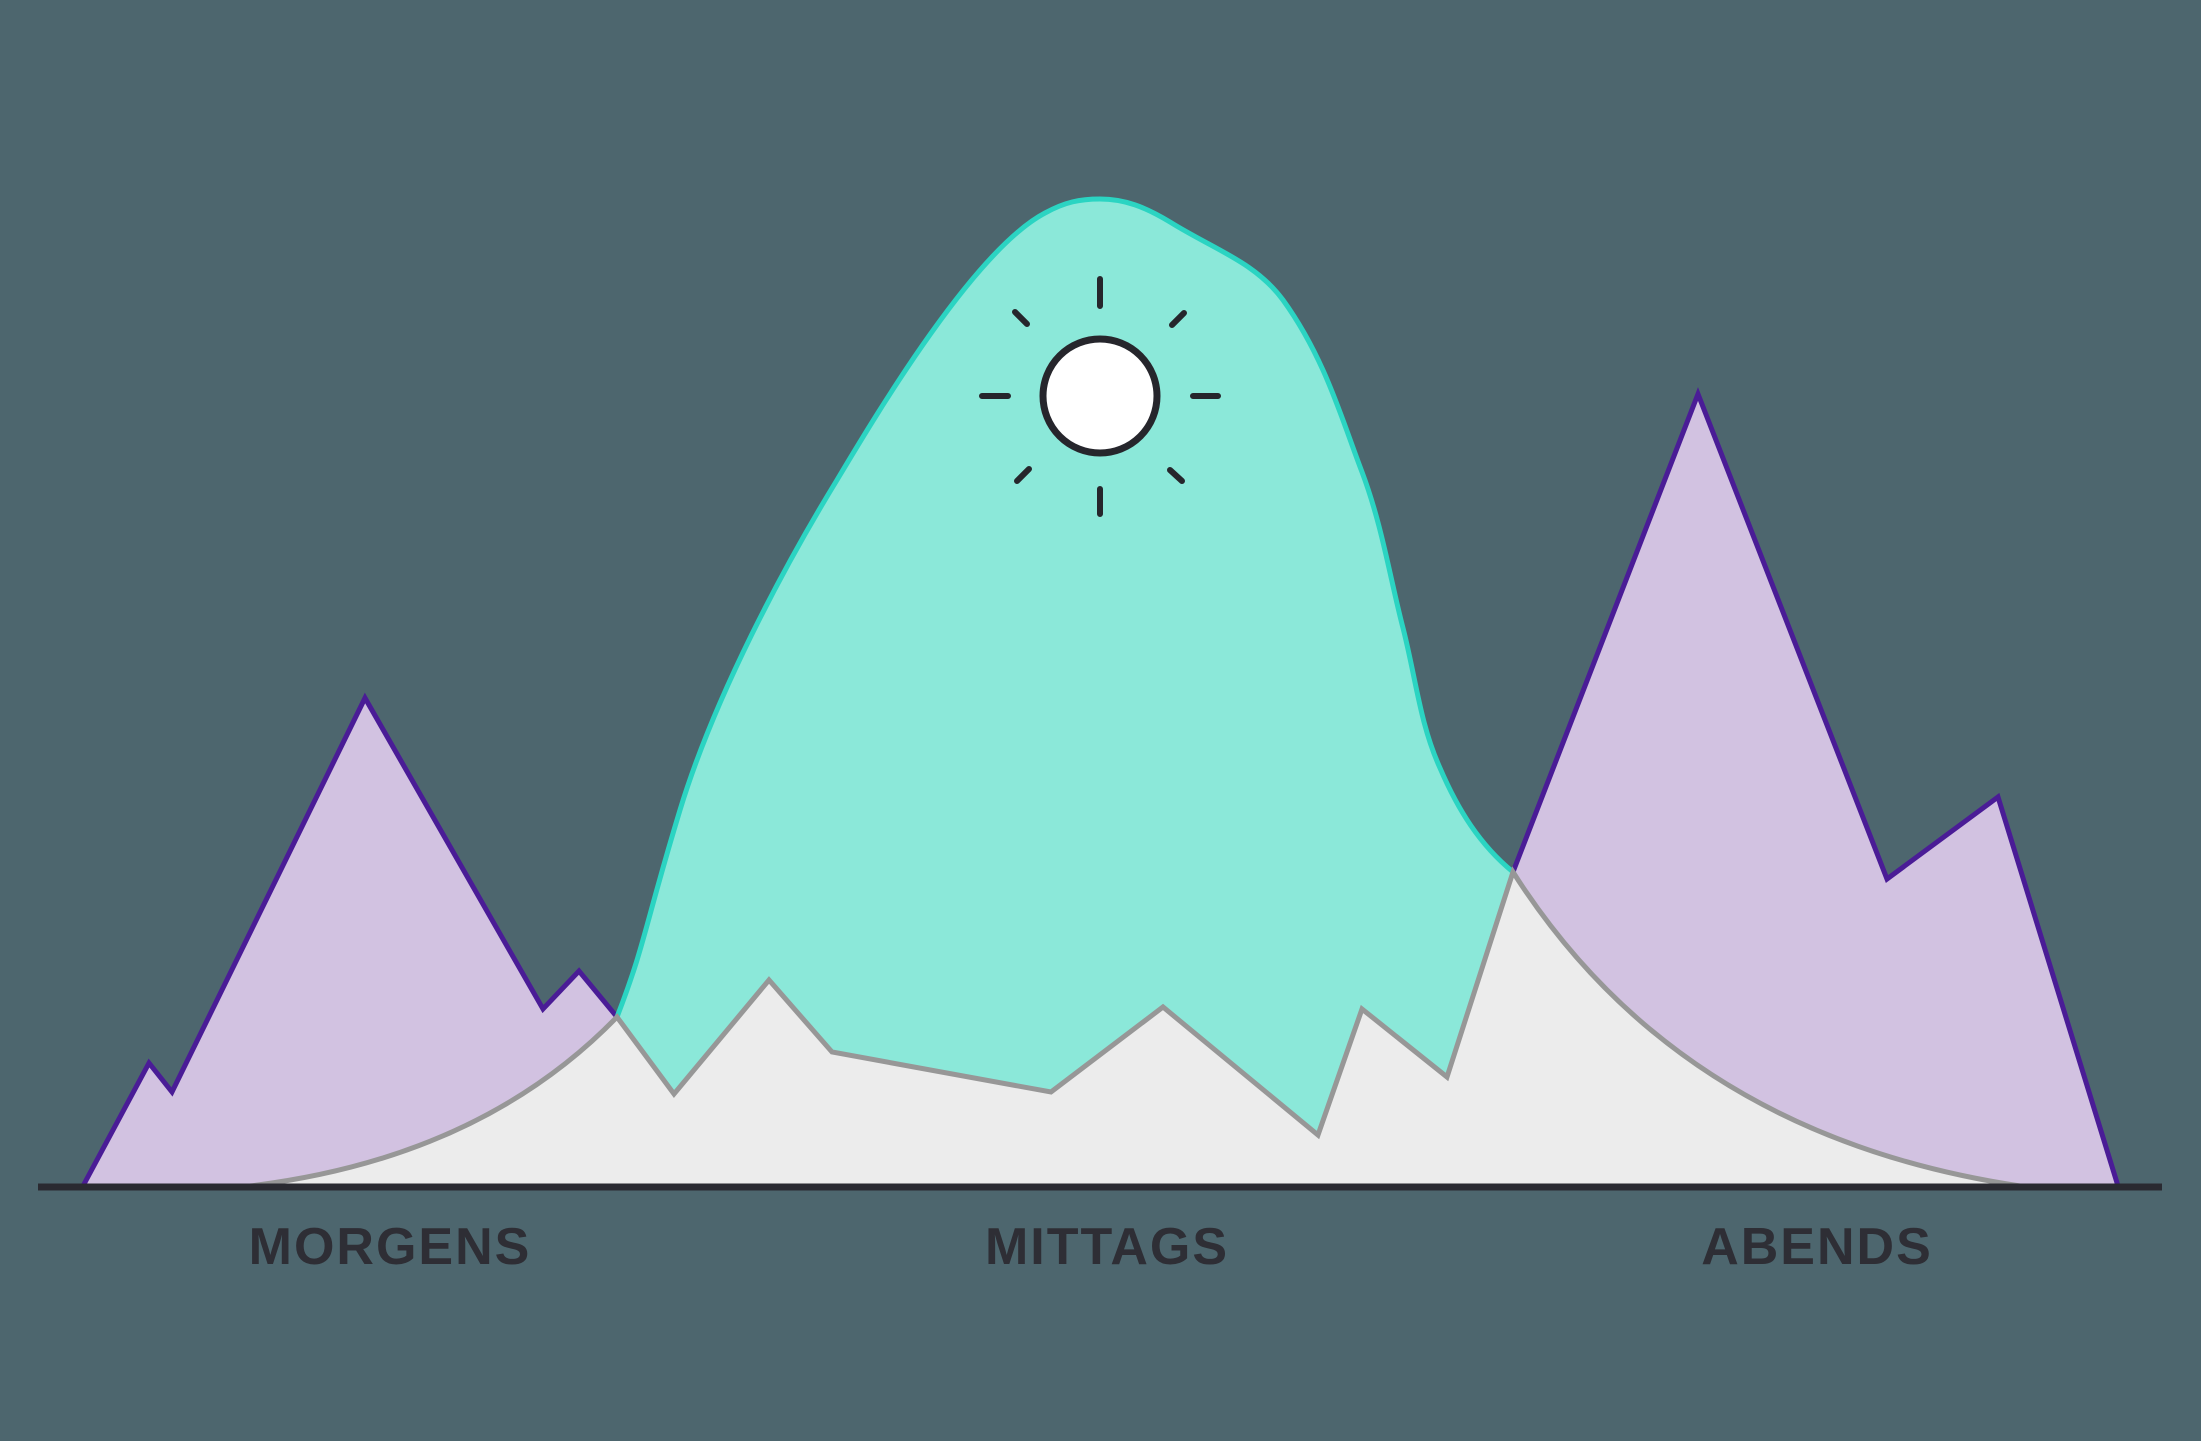  Describe the element at coordinates (390, 1247) in the screenshot. I see `axis-label-morning: MORGENS` at that location.